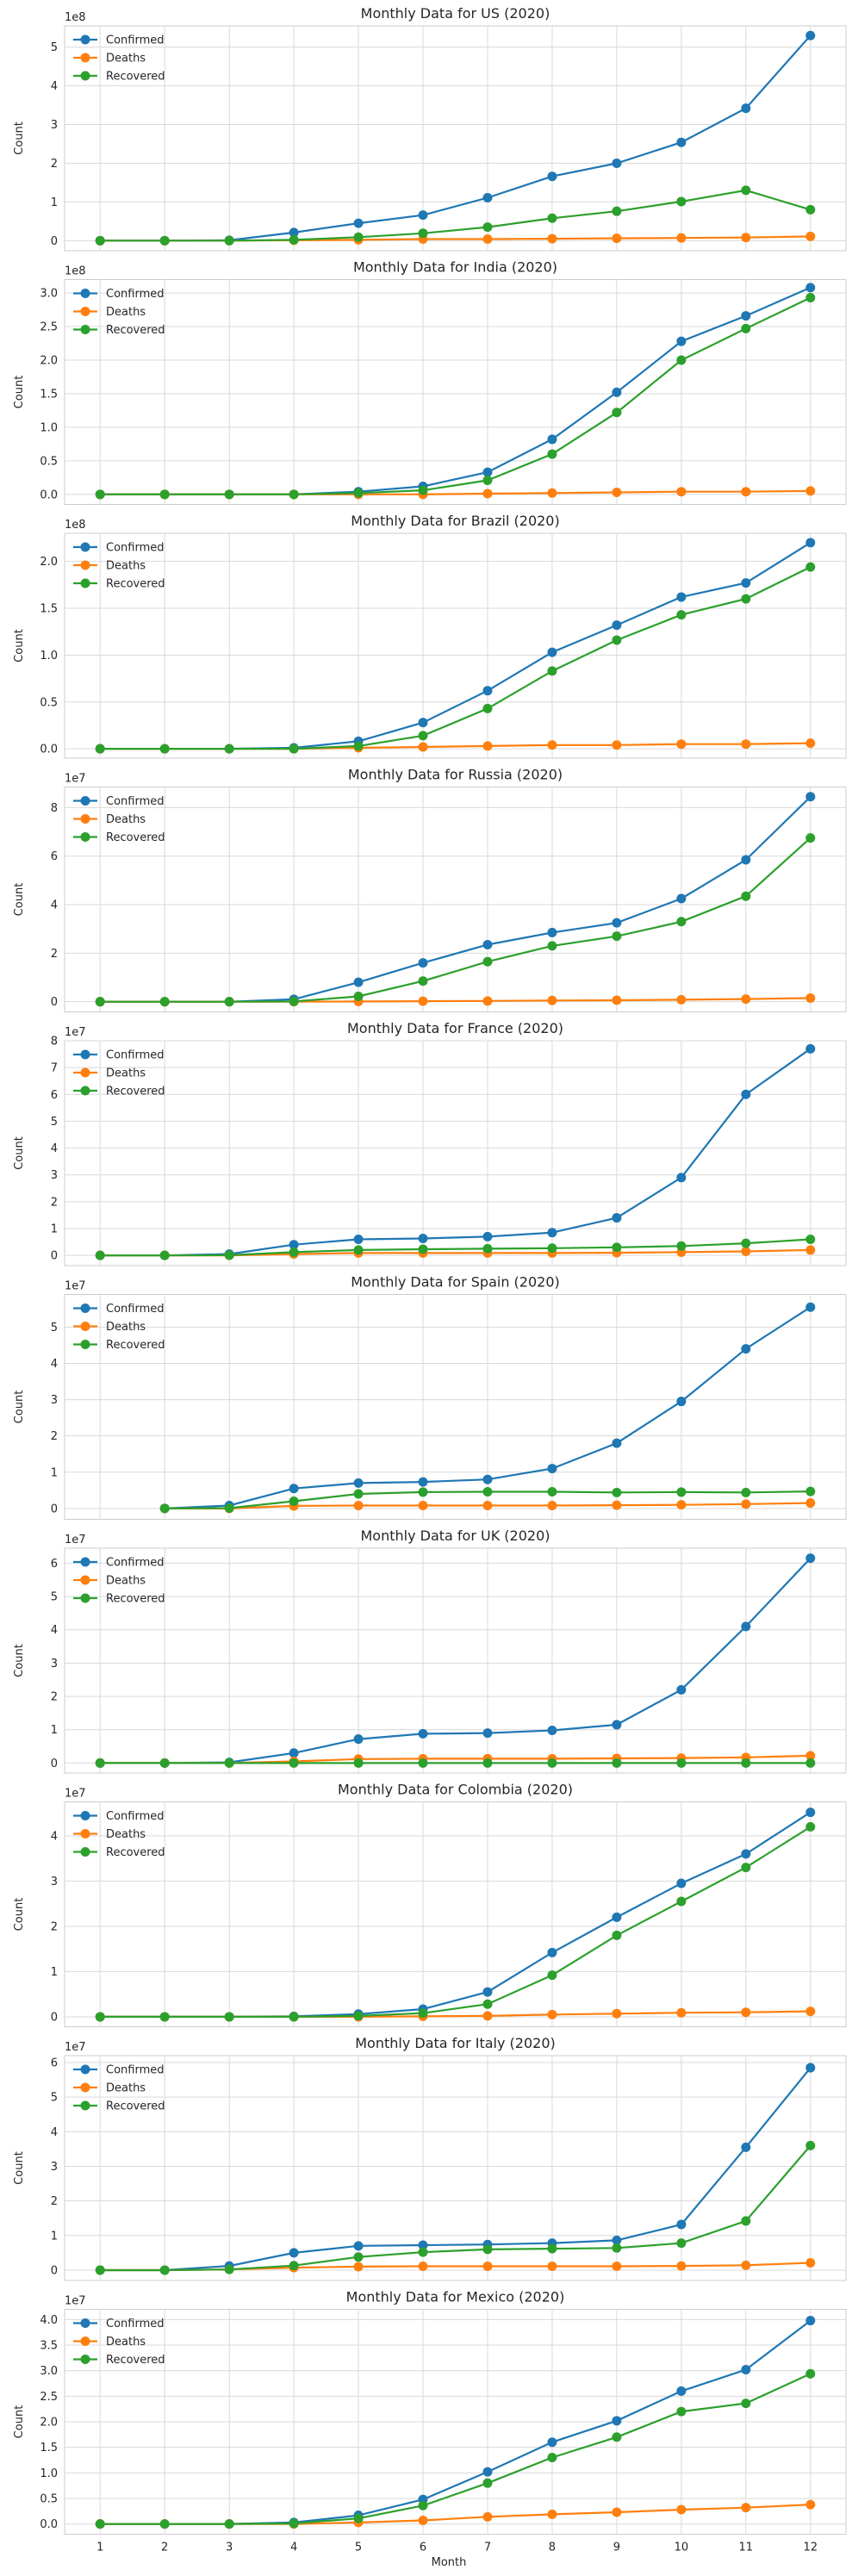  Describe the element at coordinates (455, 521) in the screenshot. I see `chart-title: Monthly Data for Brazil (2020)` at that location.